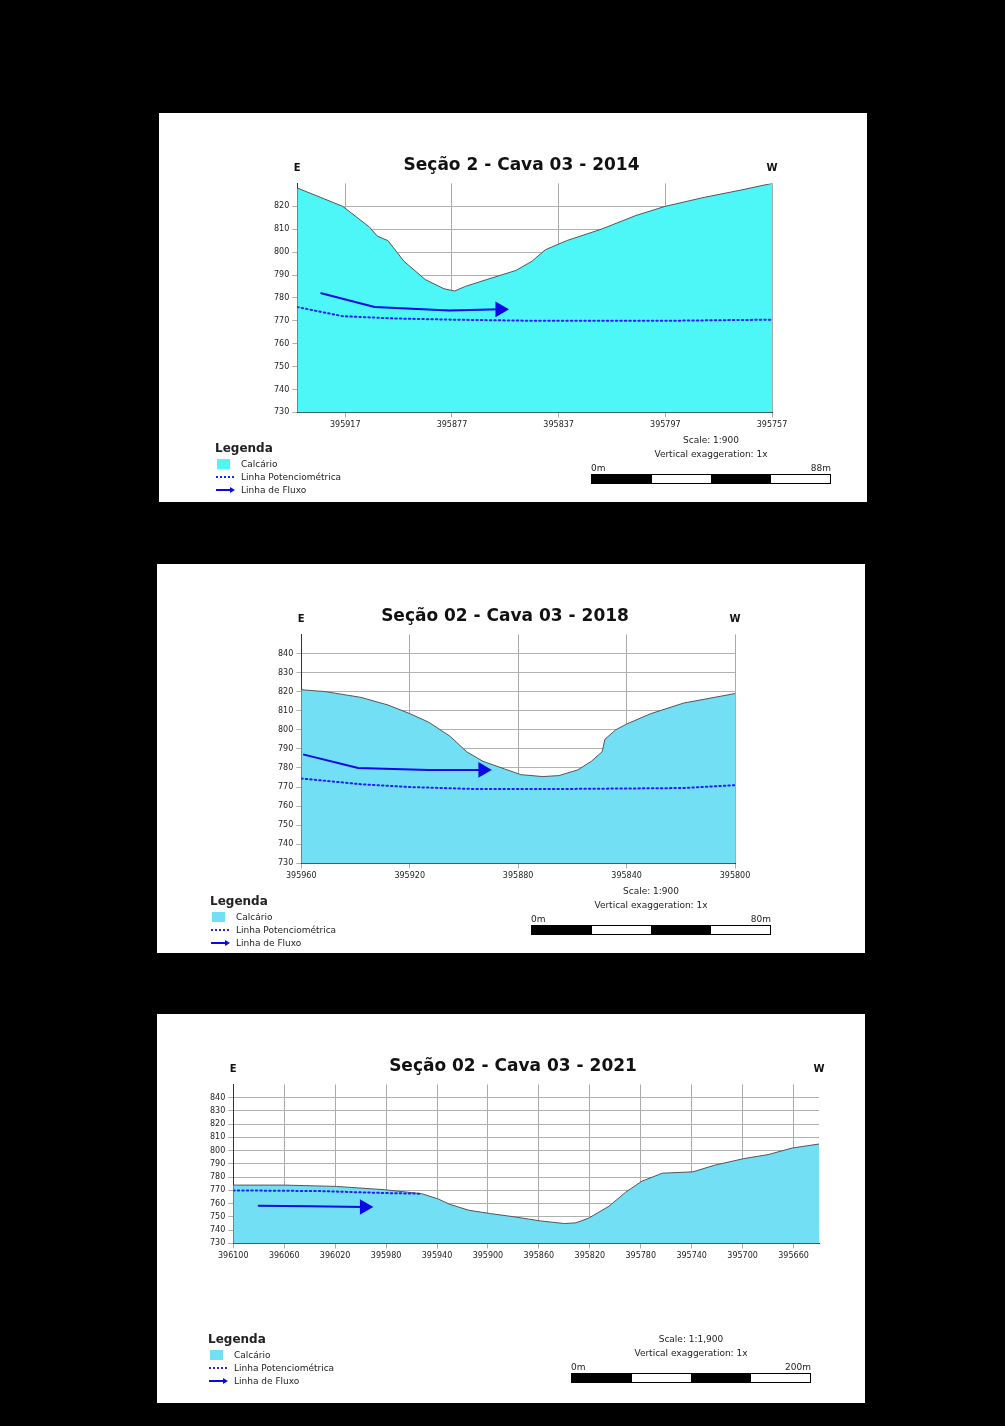 This screenshot has height=1426, width=1005. I want to click on x-tick-label: 395800, so click(735, 876).